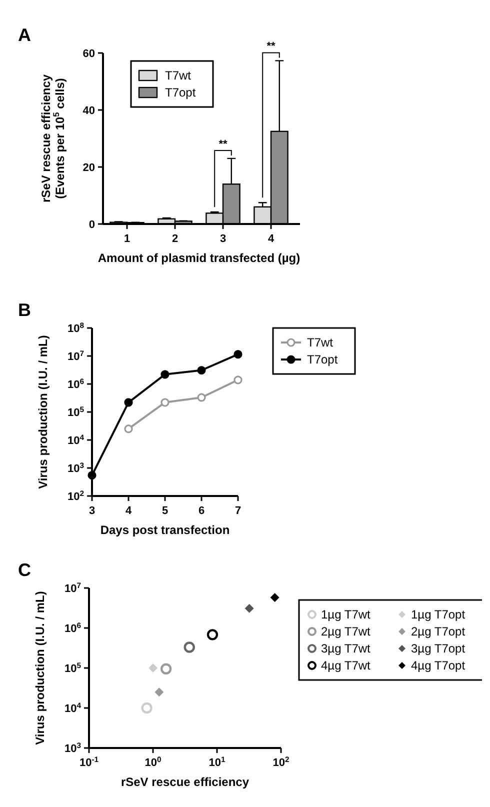 The width and height of the screenshot is (490, 807). Describe the element at coordinates (199, 258) in the screenshot. I see `x-axis-title: Amount of plasmid transfected (µg)` at that location.